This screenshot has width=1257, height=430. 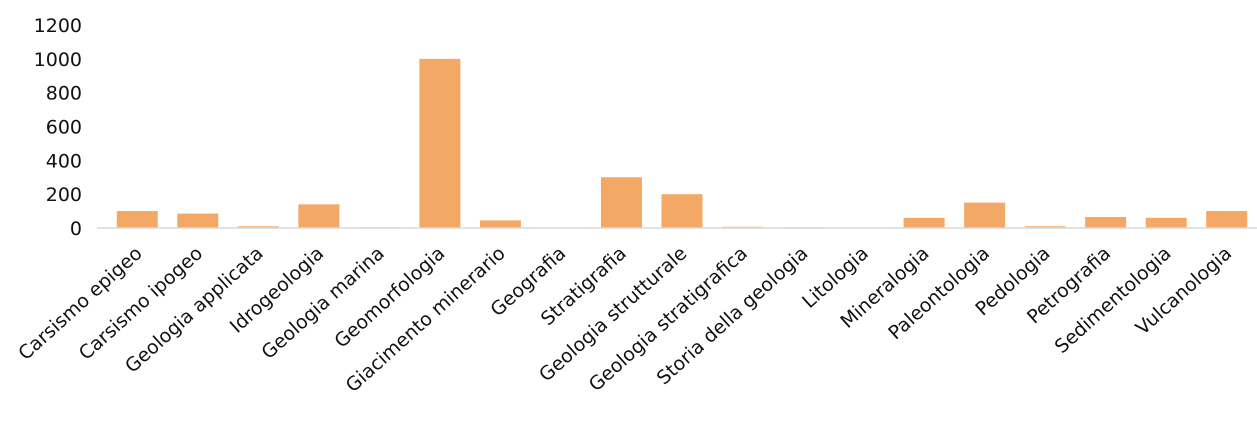 What do you see at coordinates (58, 26) in the screenshot?
I see `y-tick-label: 1200` at bounding box center [58, 26].